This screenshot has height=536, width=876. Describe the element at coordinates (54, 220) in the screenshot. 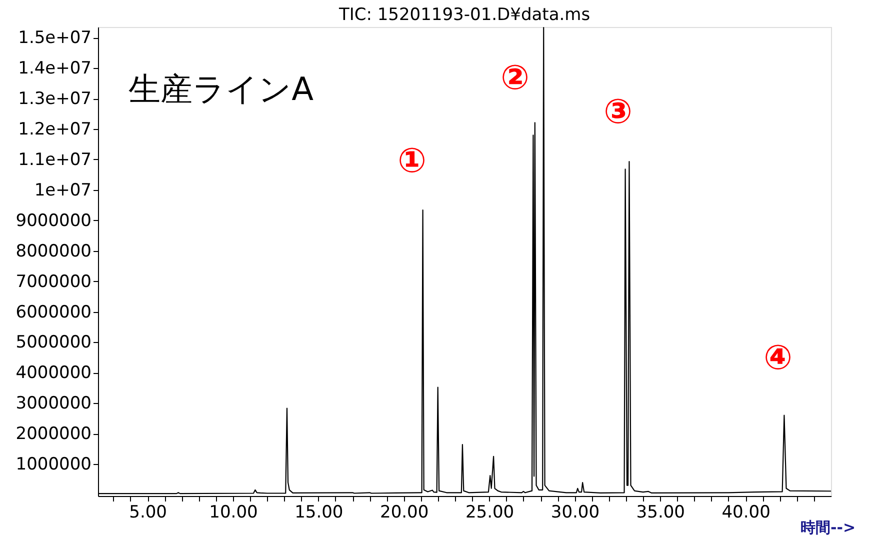

I see `y-tick-label: 9000000` at that location.